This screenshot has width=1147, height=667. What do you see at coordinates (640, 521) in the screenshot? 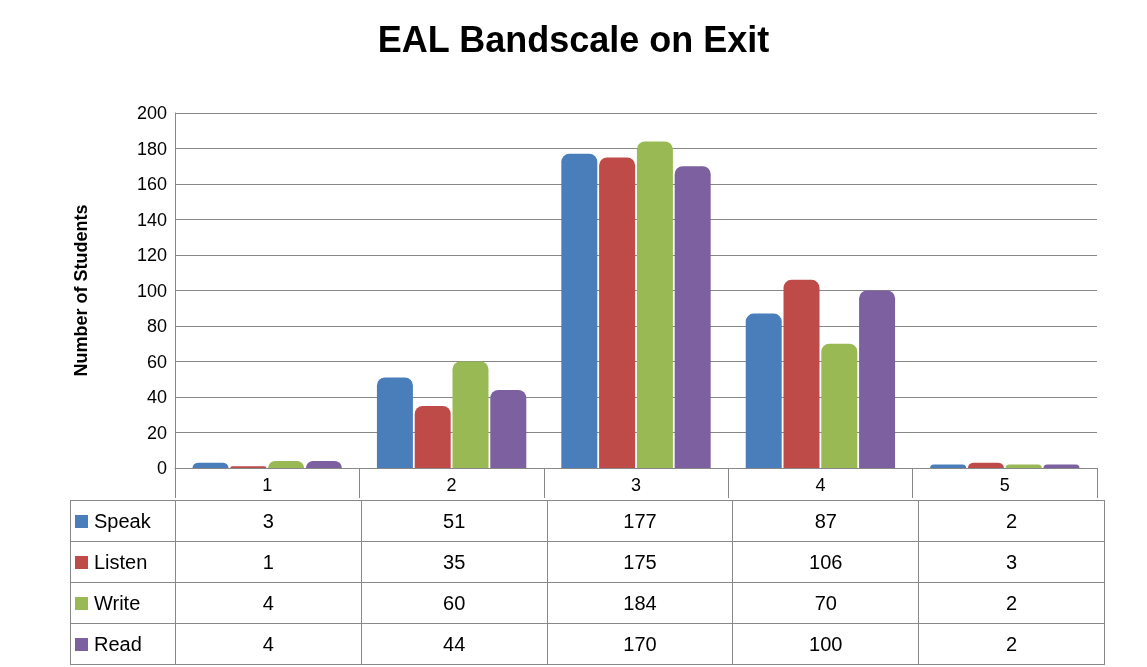
I see `data-label: 177` at bounding box center [640, 521].